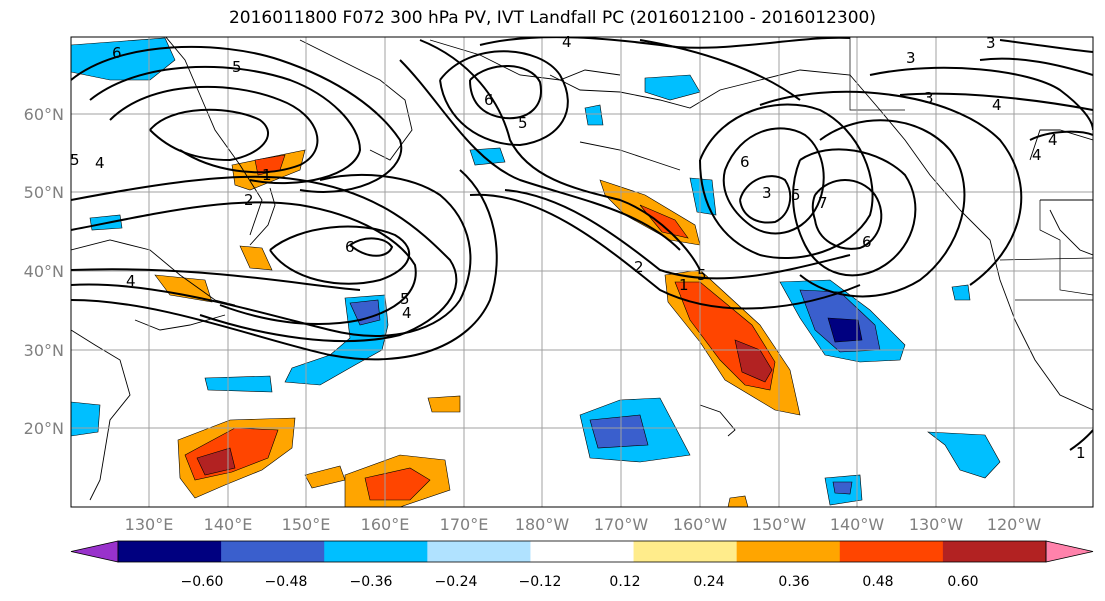 This screenshot has width=1105, height=601. I want to click on lon-label: 140°E, so click(228, 524).